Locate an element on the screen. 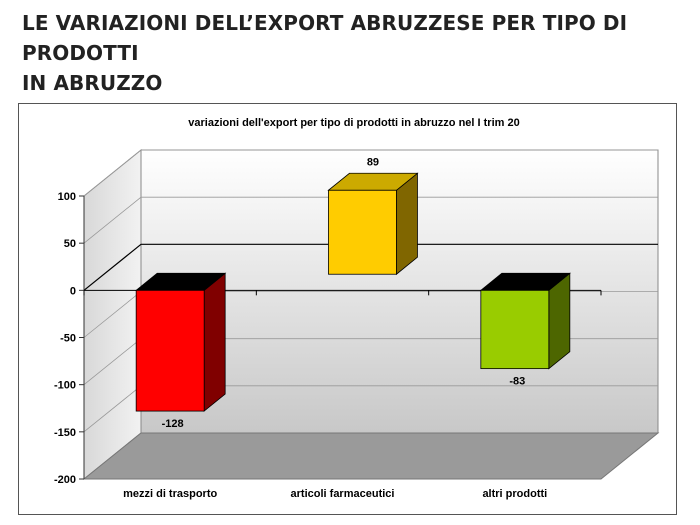 The width and height of the screenshot is (700, 525). bar-mezzi-di-trasporto-side is located at coordinates (214, 342).